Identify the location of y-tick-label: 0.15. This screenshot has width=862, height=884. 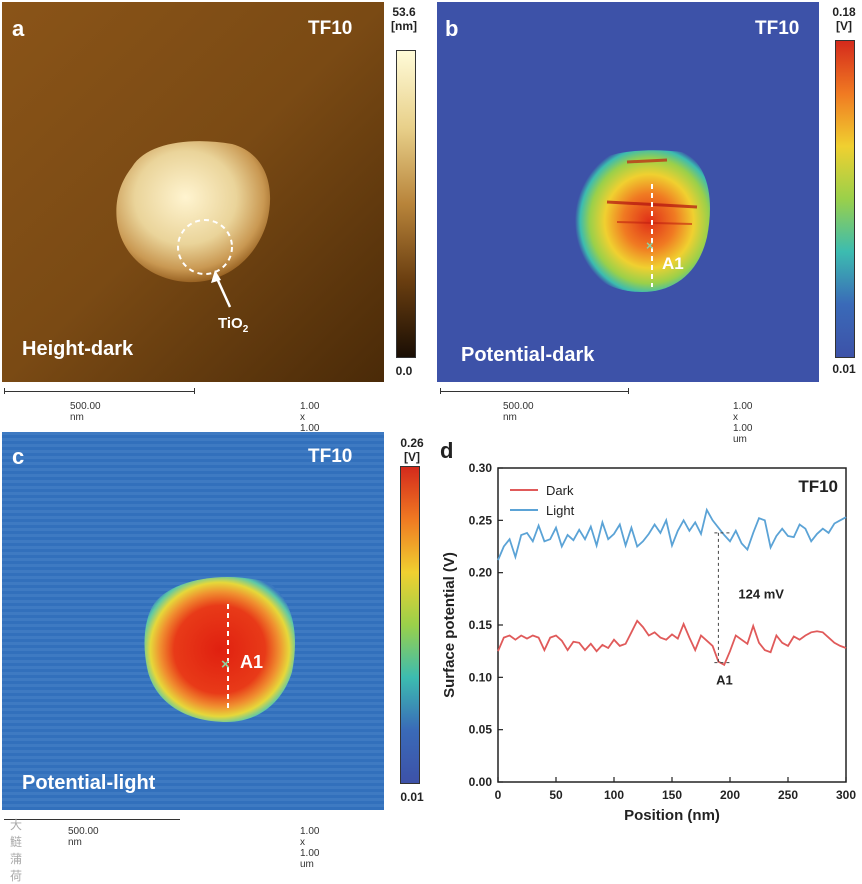
(481, 625).